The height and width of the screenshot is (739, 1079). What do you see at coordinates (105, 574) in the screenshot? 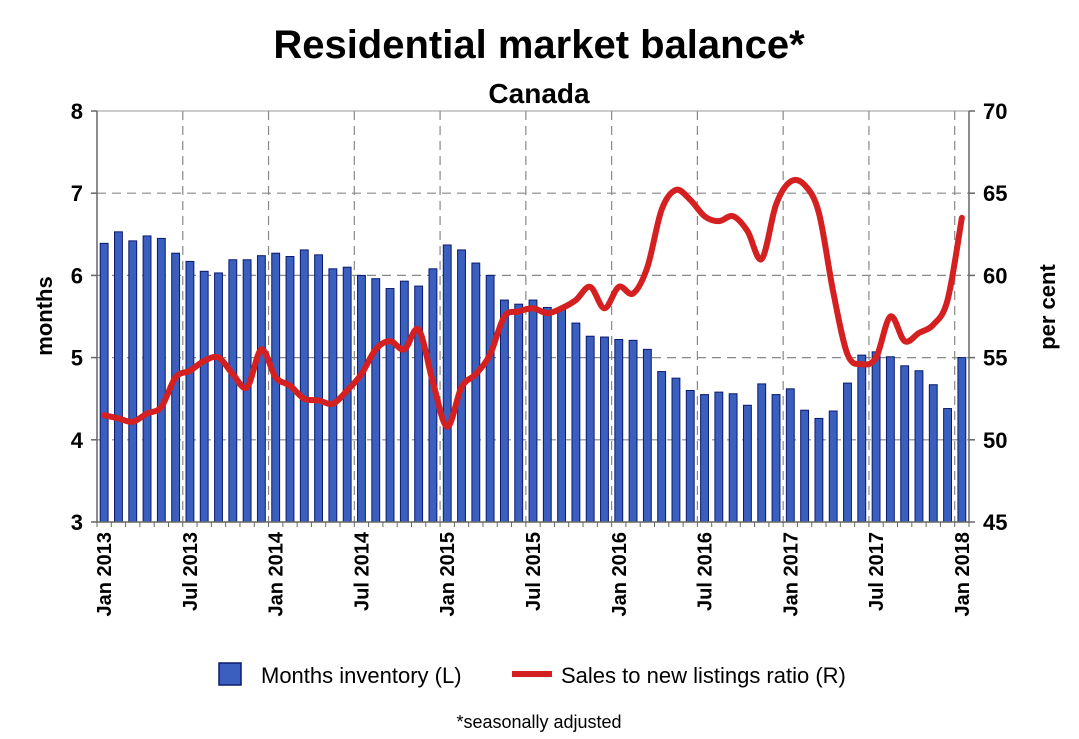
I see `x-tick-label: Jan 2013` at bounding box center [105, 574].